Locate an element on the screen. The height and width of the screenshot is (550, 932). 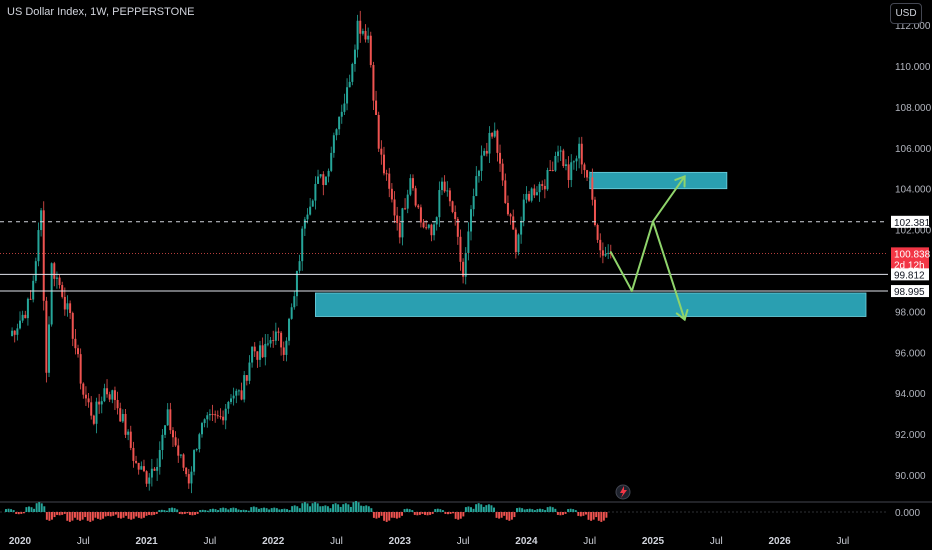
label-current-price-bg is located at coordinates (910, 259).